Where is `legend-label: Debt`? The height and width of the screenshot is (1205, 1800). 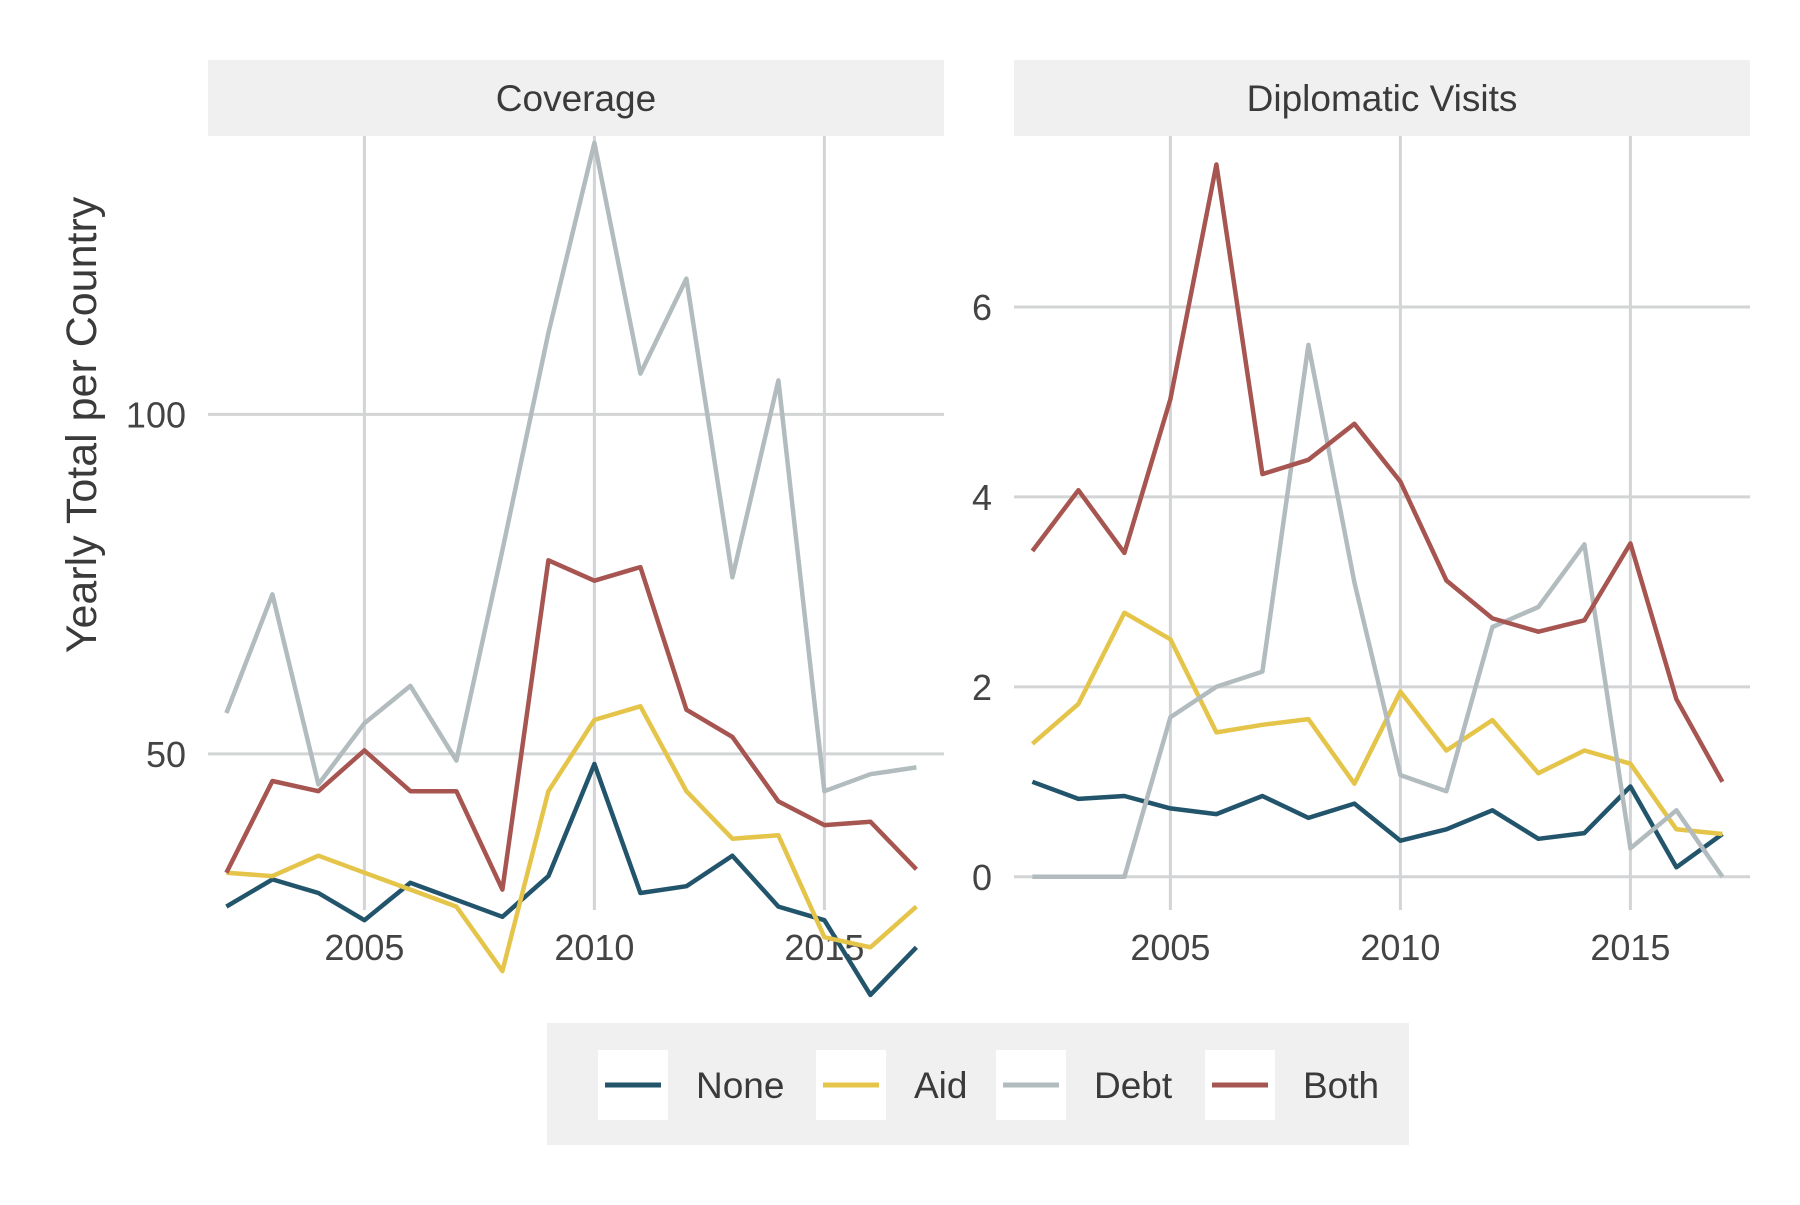
legend-label: Debt is located at coordinates (1133, 1085).